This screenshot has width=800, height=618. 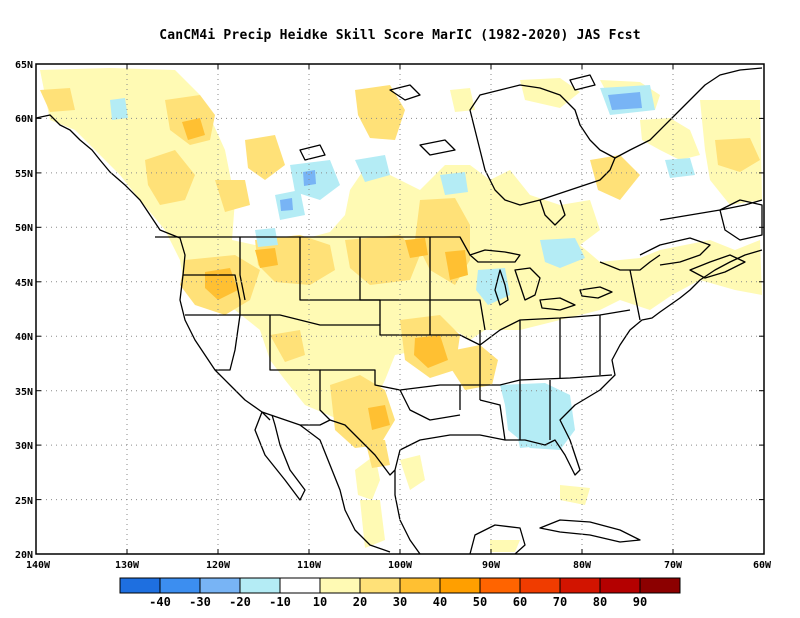 What do you see at coordinates (24, 119) in the screenshot?
I see `lat-label-60n: 60N` at bounding box center [24, 119].